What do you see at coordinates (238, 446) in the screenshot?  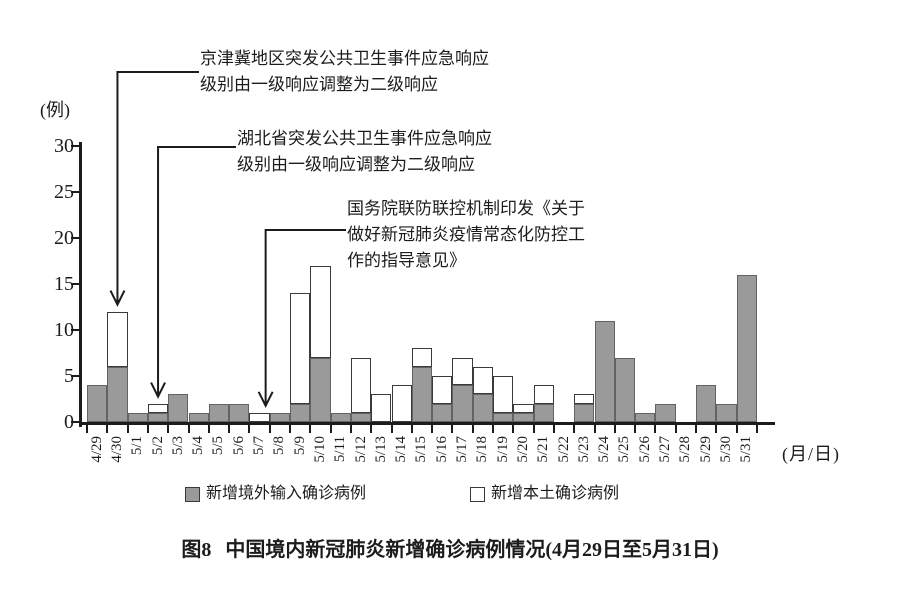 I see `x-tick-label-5/6: 5/6` at bounding box center [238, 446].